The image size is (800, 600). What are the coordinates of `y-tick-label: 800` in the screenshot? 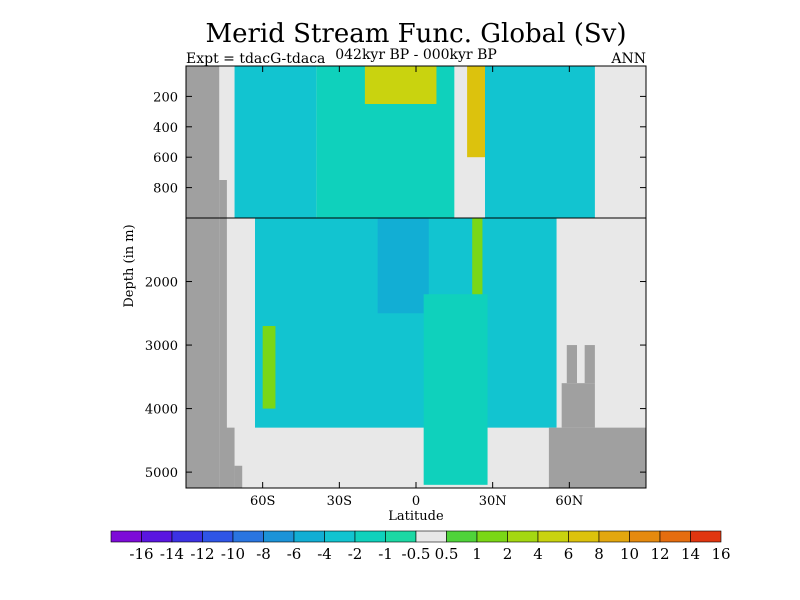 It's located at (165, 189).